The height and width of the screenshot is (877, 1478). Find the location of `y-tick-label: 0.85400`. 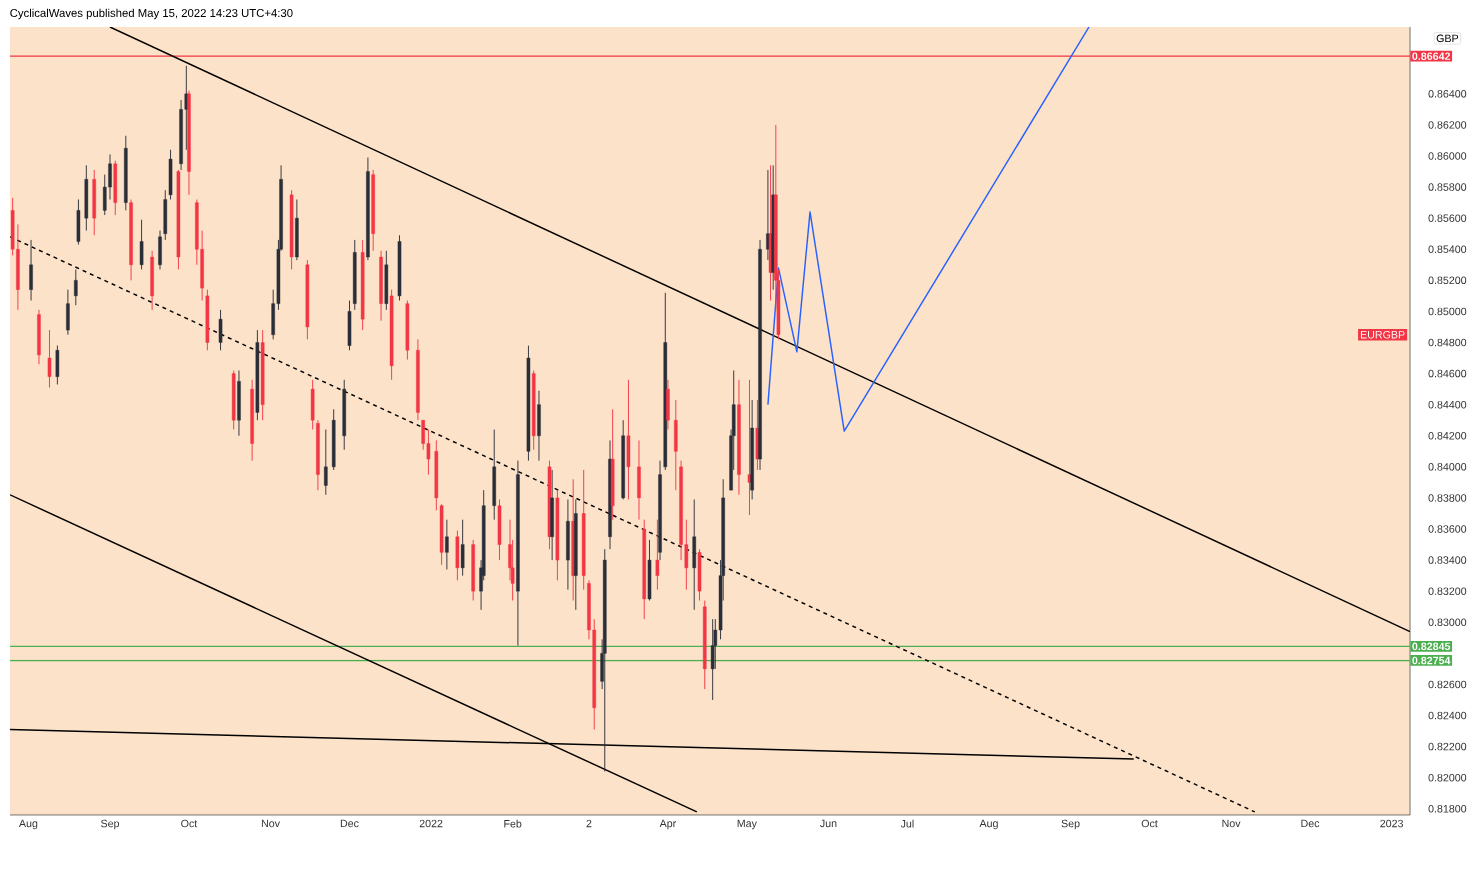

y-tick-label: 0.85400 is located at coordinates (1447, 249).